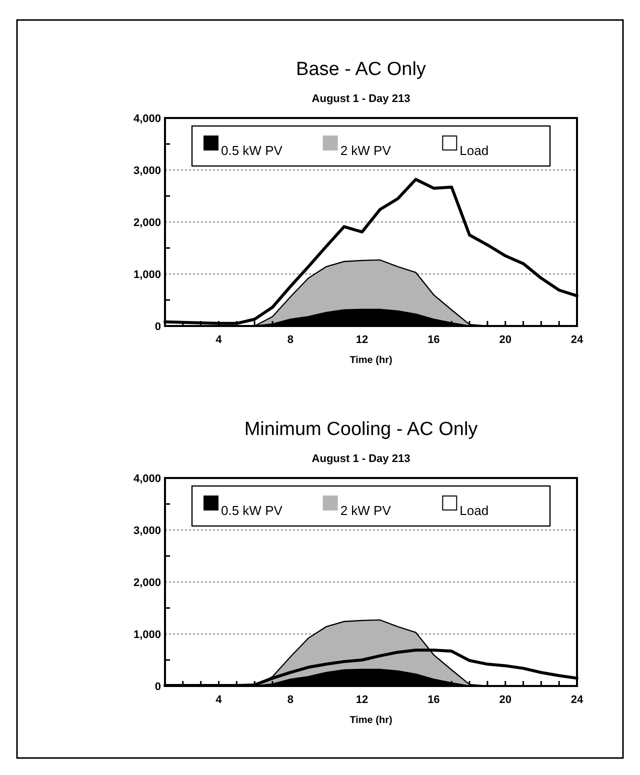 The image size is (640, 775). What do you see at coordinates (361, 69) in the screenshot?
I see `chart-title: Base - AC Only` at bounding box center [361, 69].